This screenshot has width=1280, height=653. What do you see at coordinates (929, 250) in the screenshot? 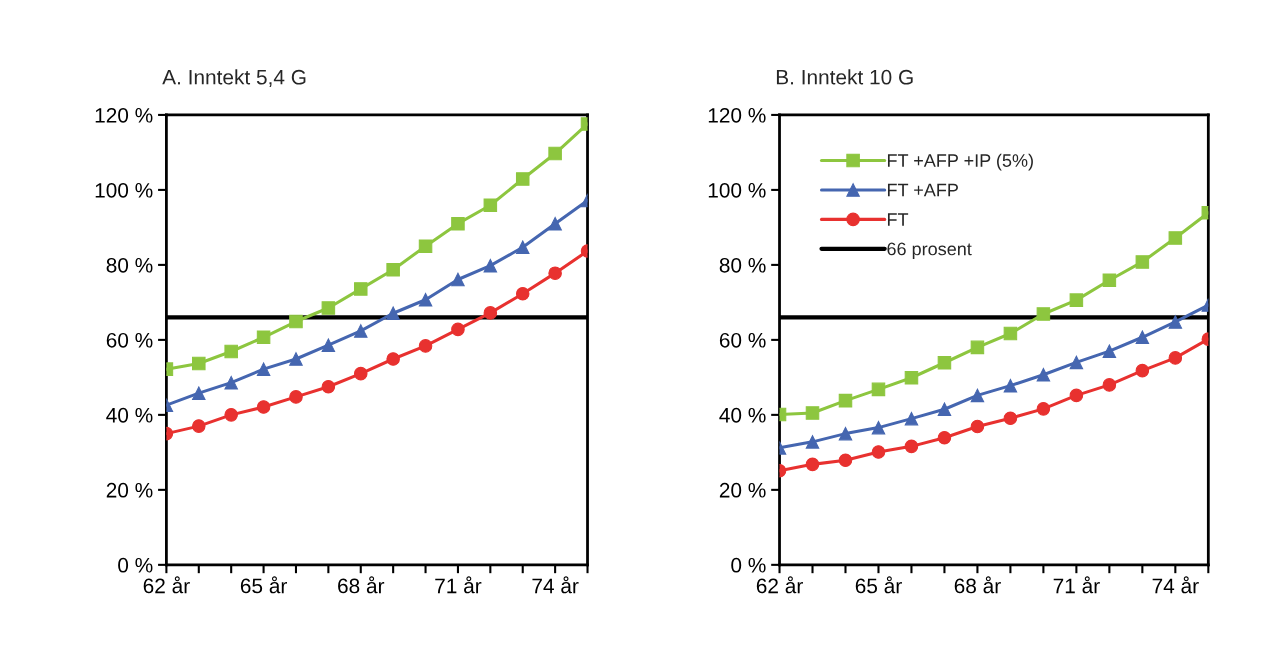
I see `legend-label: 66 prosent` at bounding box center [929, 250].